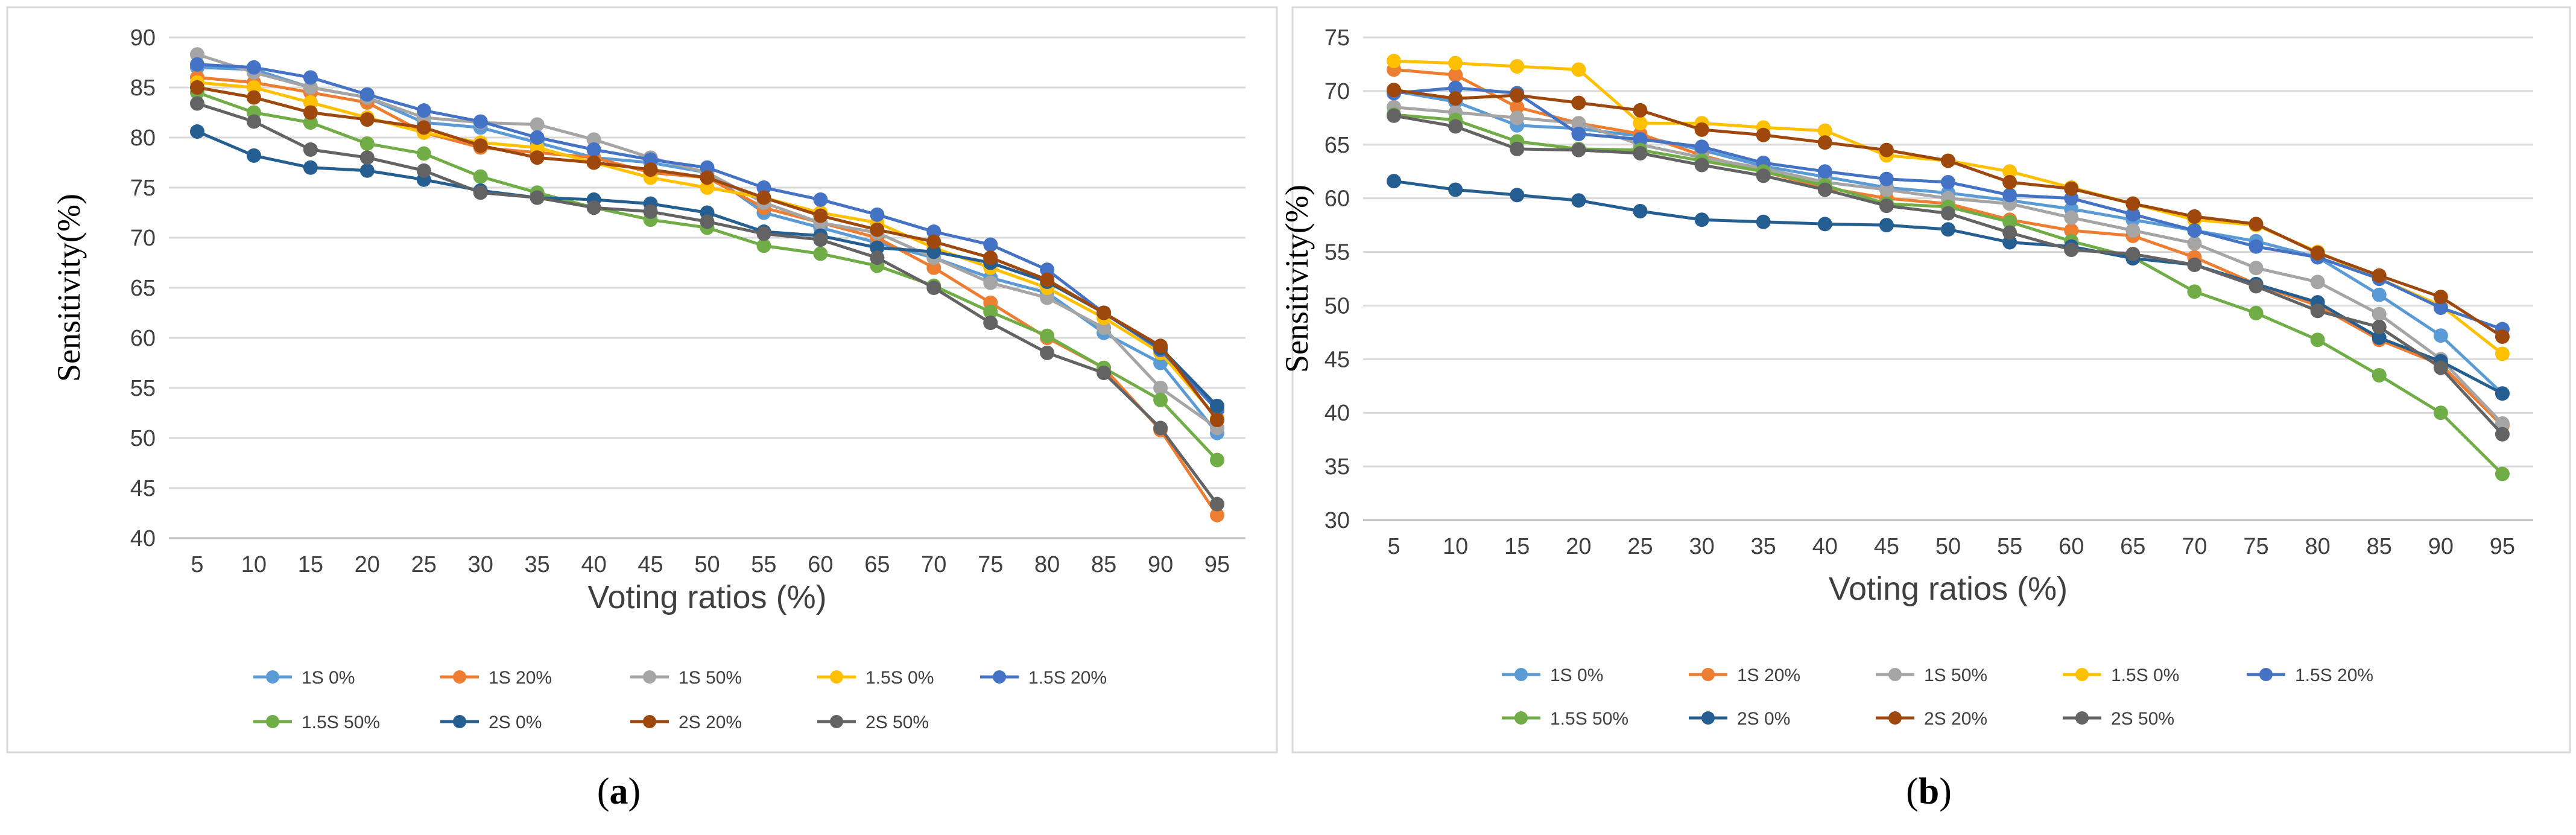 This screenshot has width=2576, height=835. What do you see at coordinates (341, 722) in the screenshot?
I see `legend-label: 1.5S 50%` at bounding box center [341, 722].